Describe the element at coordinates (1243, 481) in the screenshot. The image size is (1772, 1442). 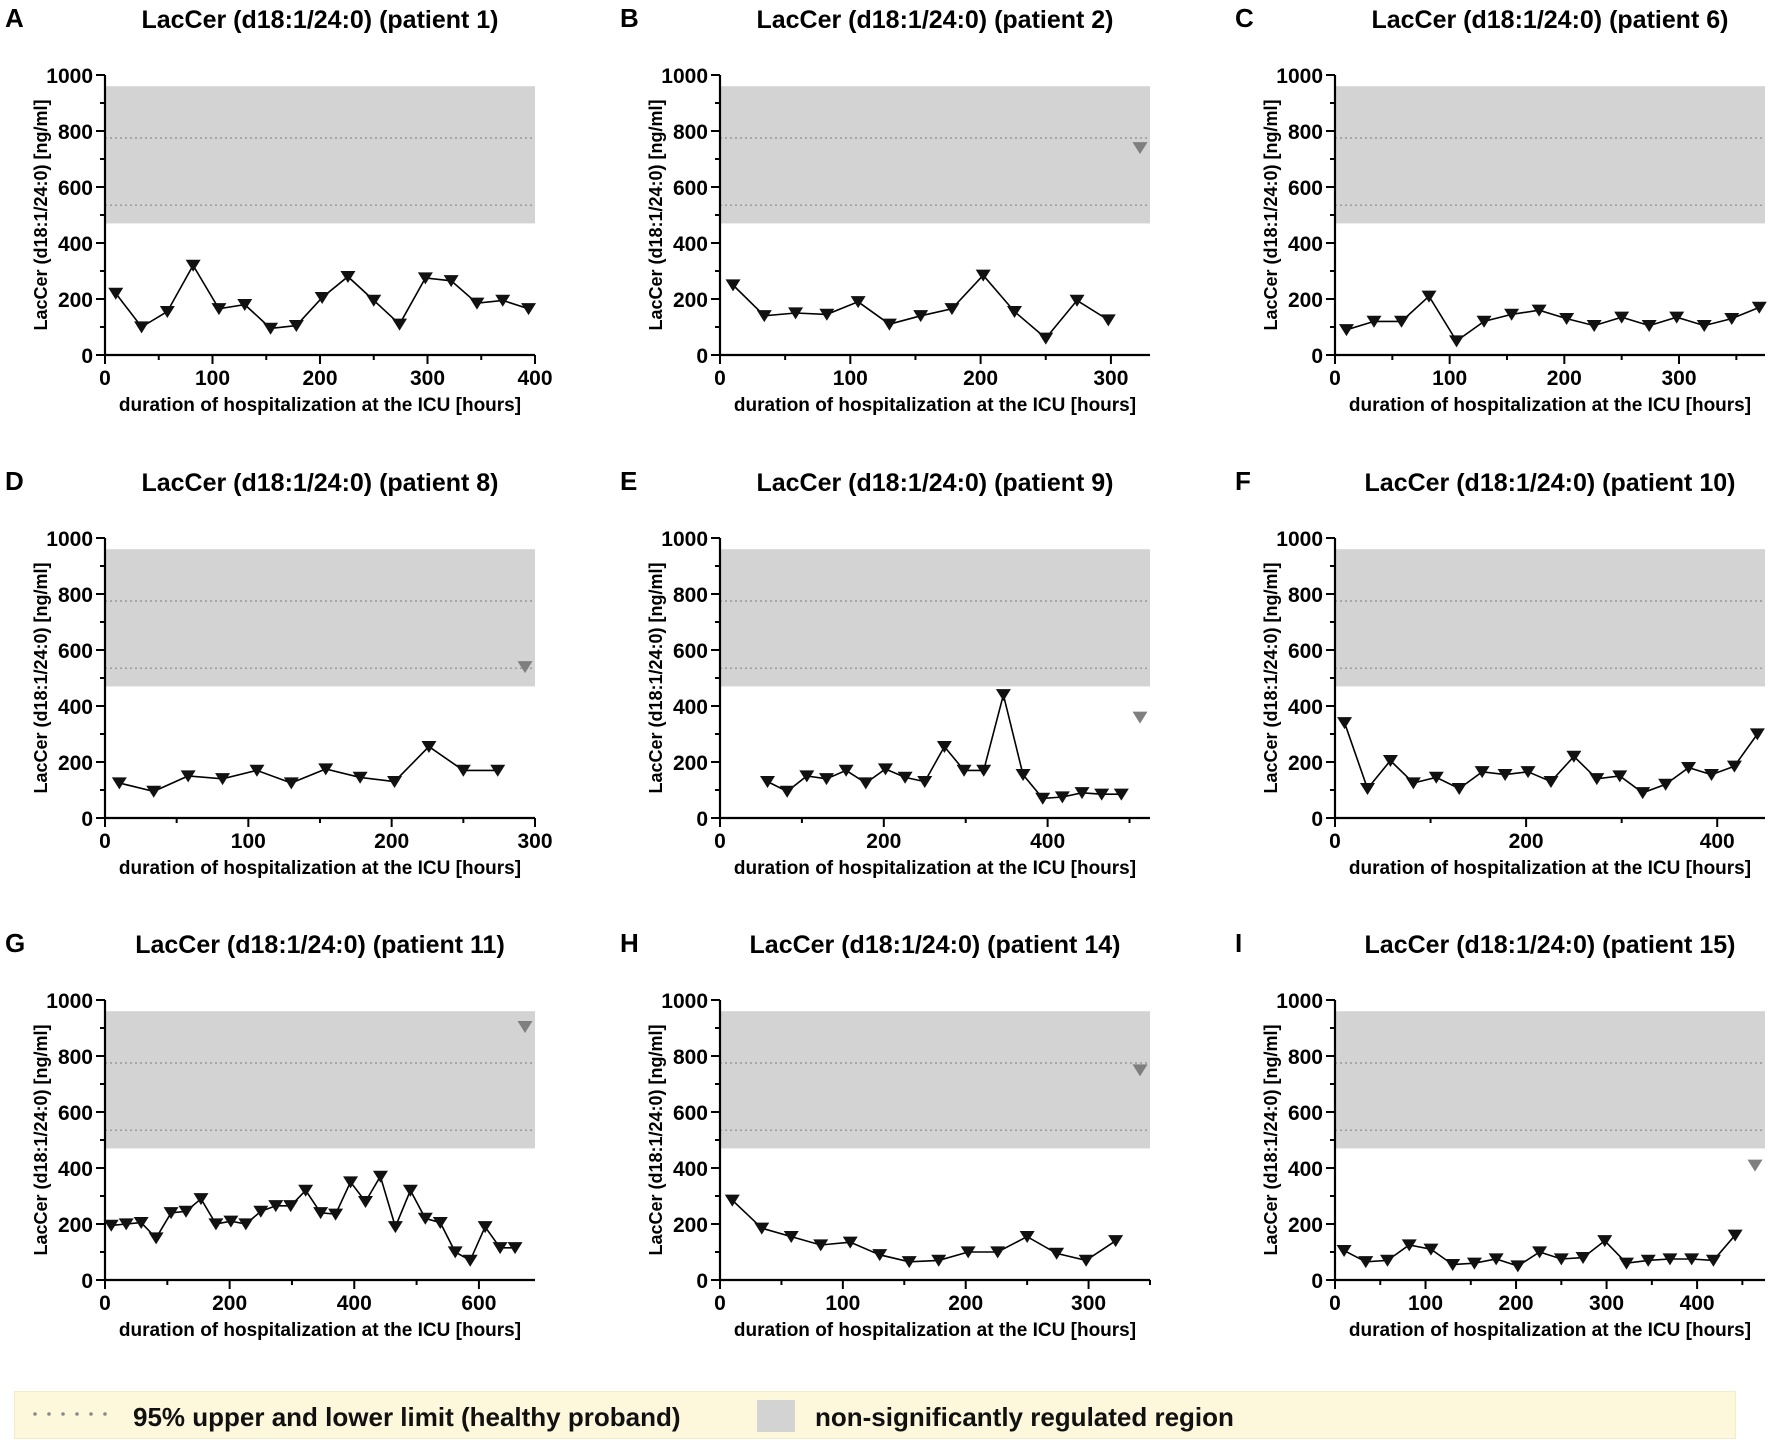
I see `panel-letter: F` at that location.